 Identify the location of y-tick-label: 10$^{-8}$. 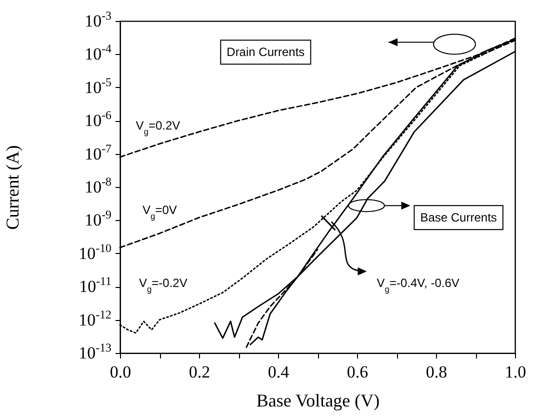
(98, 185).